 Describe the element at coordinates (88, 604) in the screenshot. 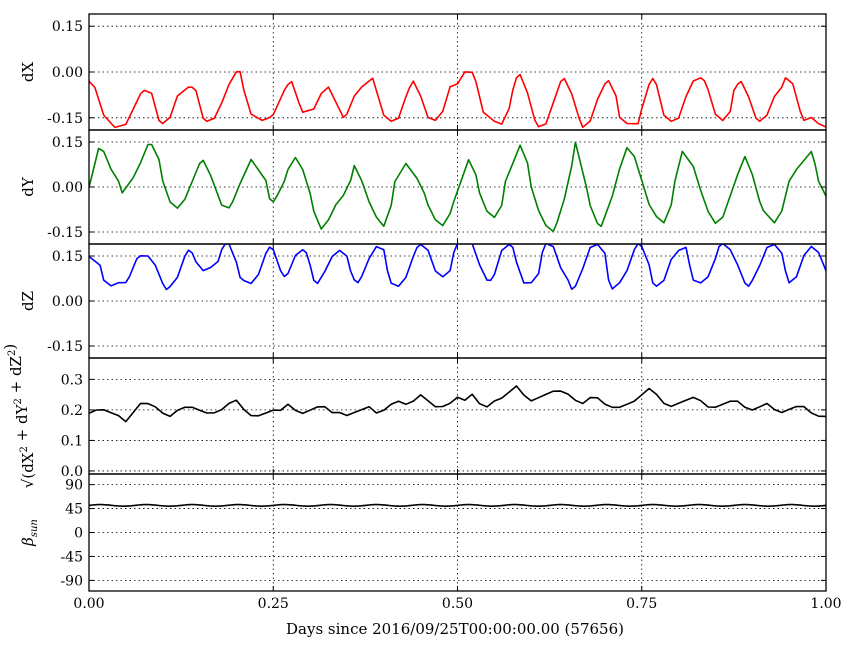

I see `x-tick-label: 0.00` at that location.